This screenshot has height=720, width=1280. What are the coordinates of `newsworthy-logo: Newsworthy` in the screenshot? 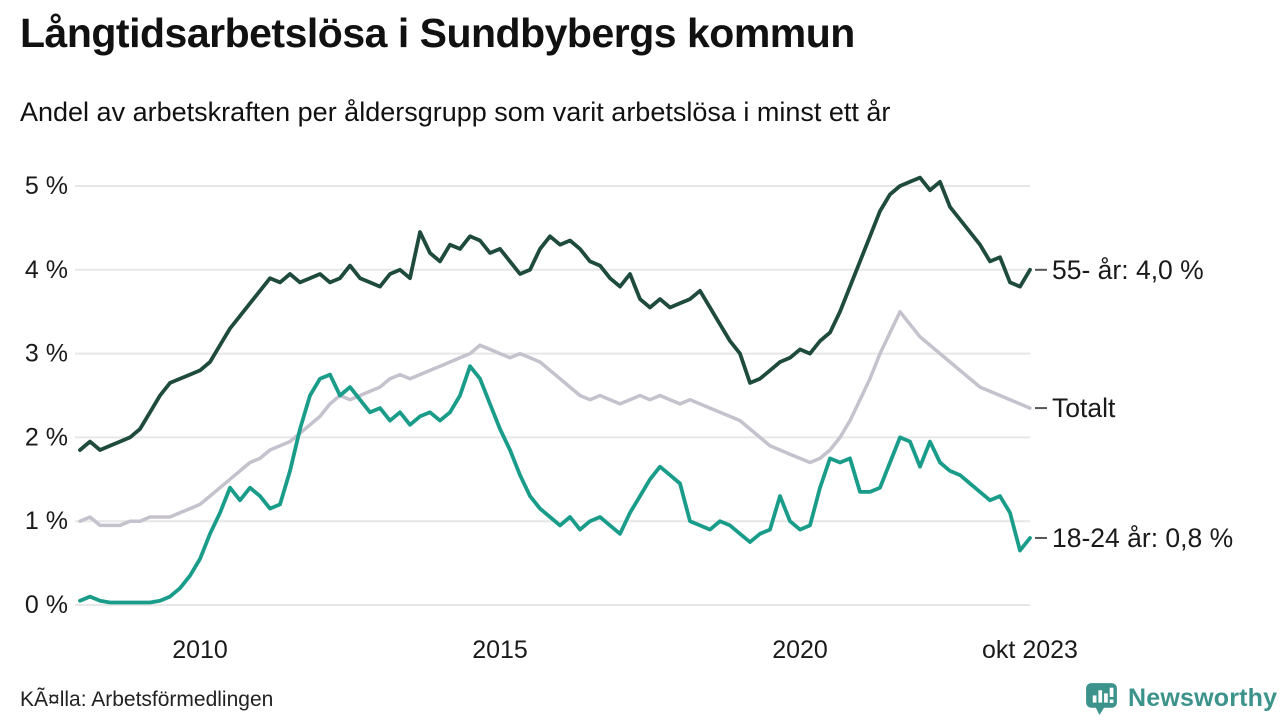 It's located at (1180, 698).